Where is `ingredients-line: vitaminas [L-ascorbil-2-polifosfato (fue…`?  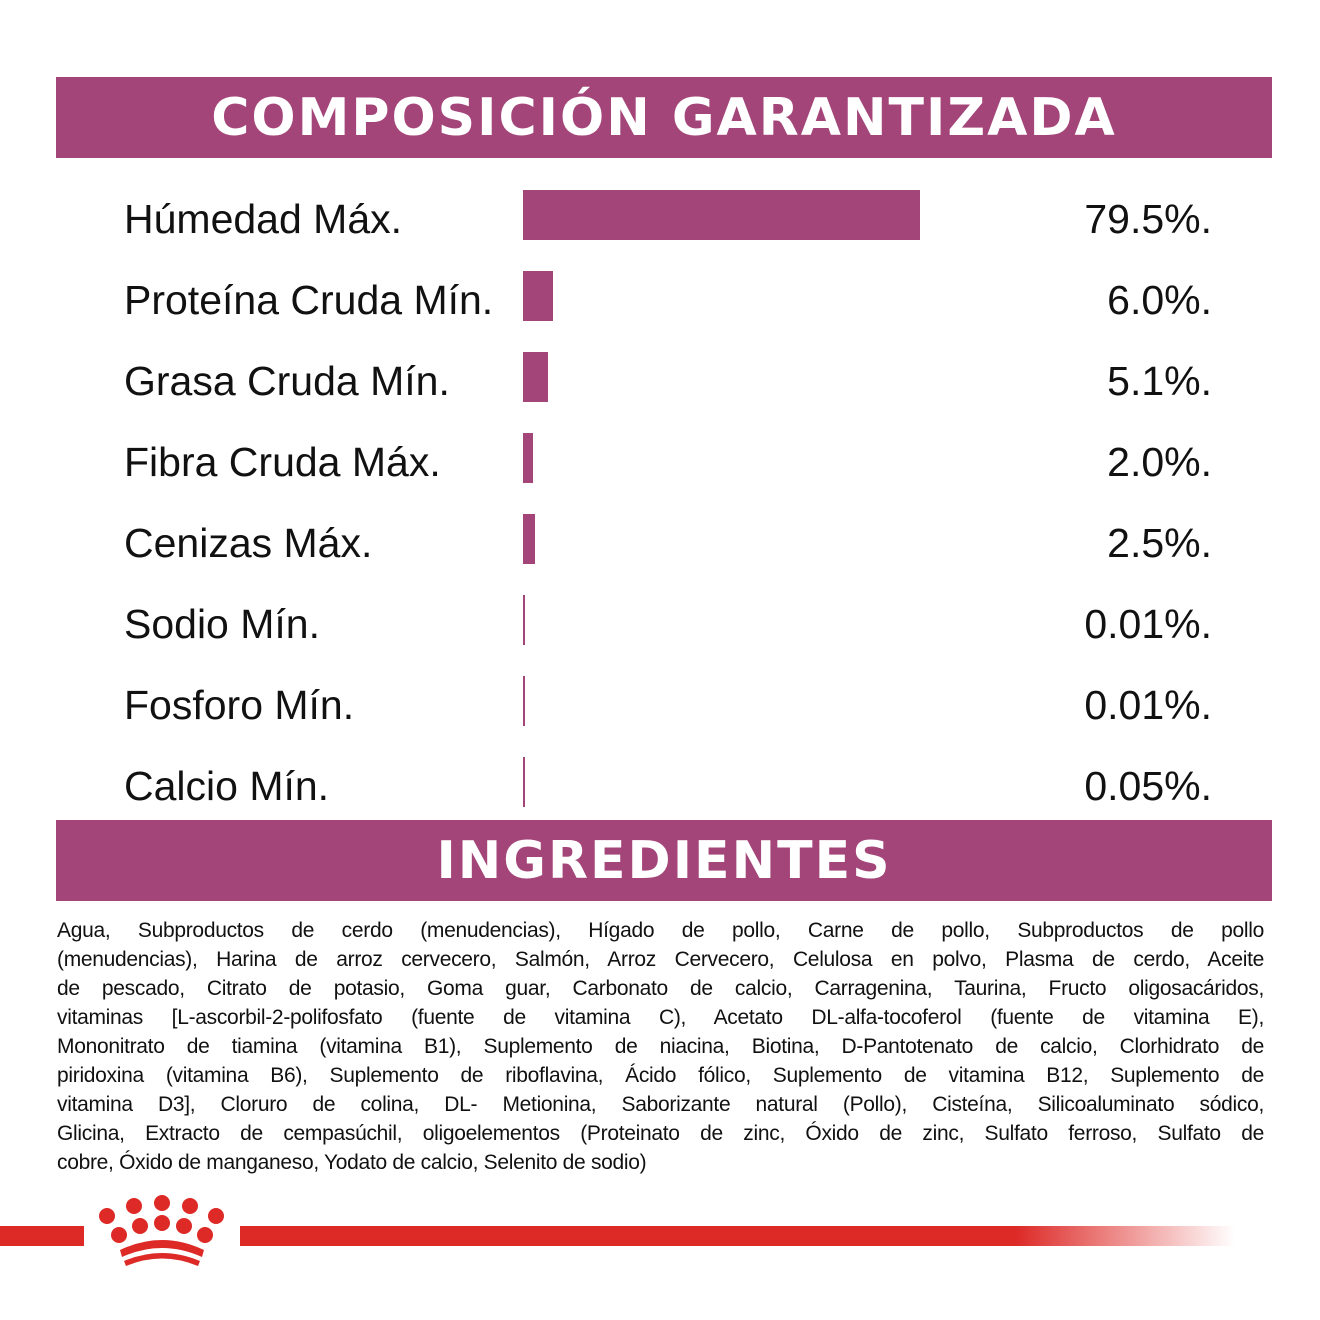 ingredients-line: vitaminas [L-ascorbil-2-polifosfato (fue… is located at coordinates (660, 1017).